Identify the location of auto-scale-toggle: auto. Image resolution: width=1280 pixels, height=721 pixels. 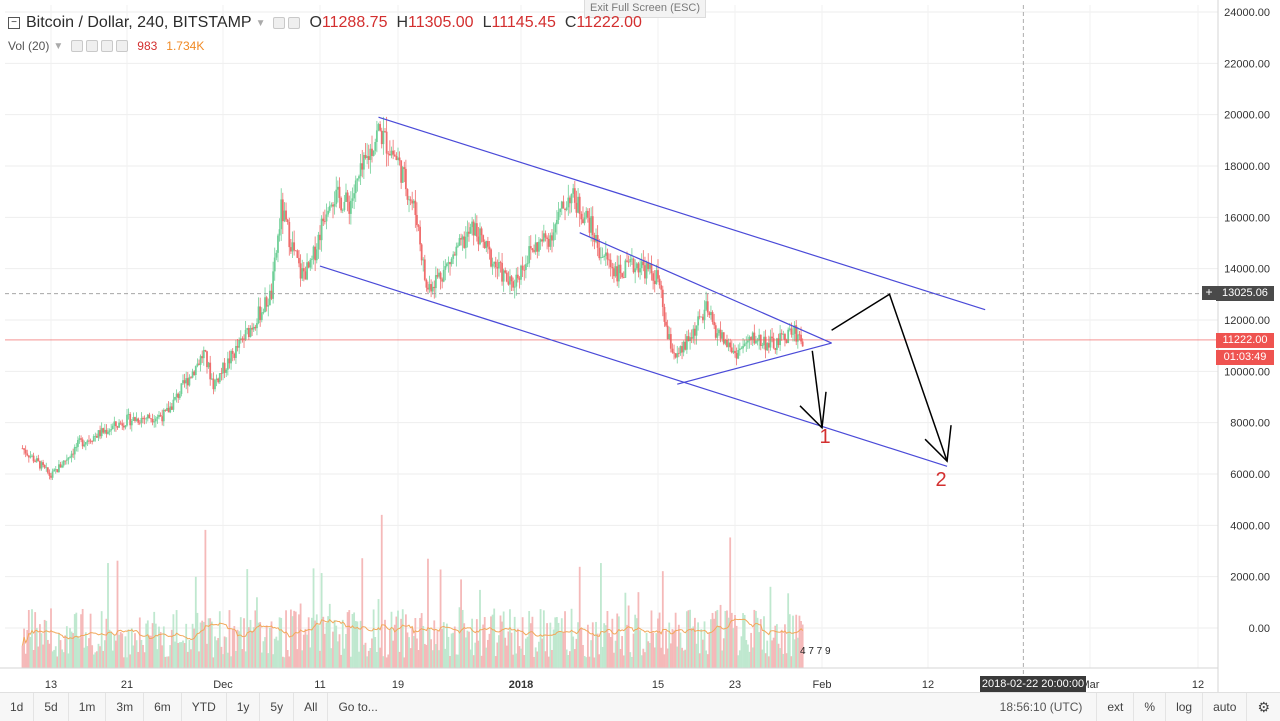
(1225, 707).